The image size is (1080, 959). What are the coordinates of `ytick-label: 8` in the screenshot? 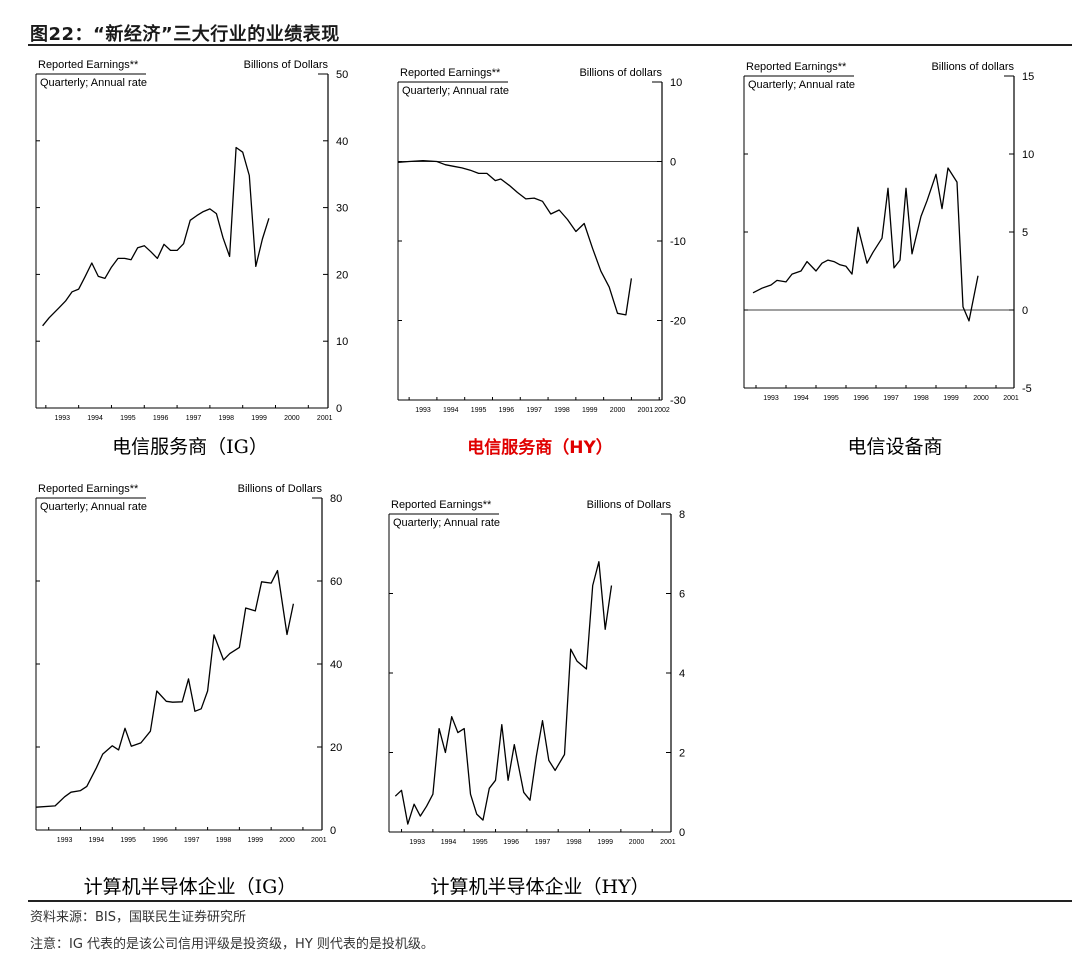 It's located at (682, 515).